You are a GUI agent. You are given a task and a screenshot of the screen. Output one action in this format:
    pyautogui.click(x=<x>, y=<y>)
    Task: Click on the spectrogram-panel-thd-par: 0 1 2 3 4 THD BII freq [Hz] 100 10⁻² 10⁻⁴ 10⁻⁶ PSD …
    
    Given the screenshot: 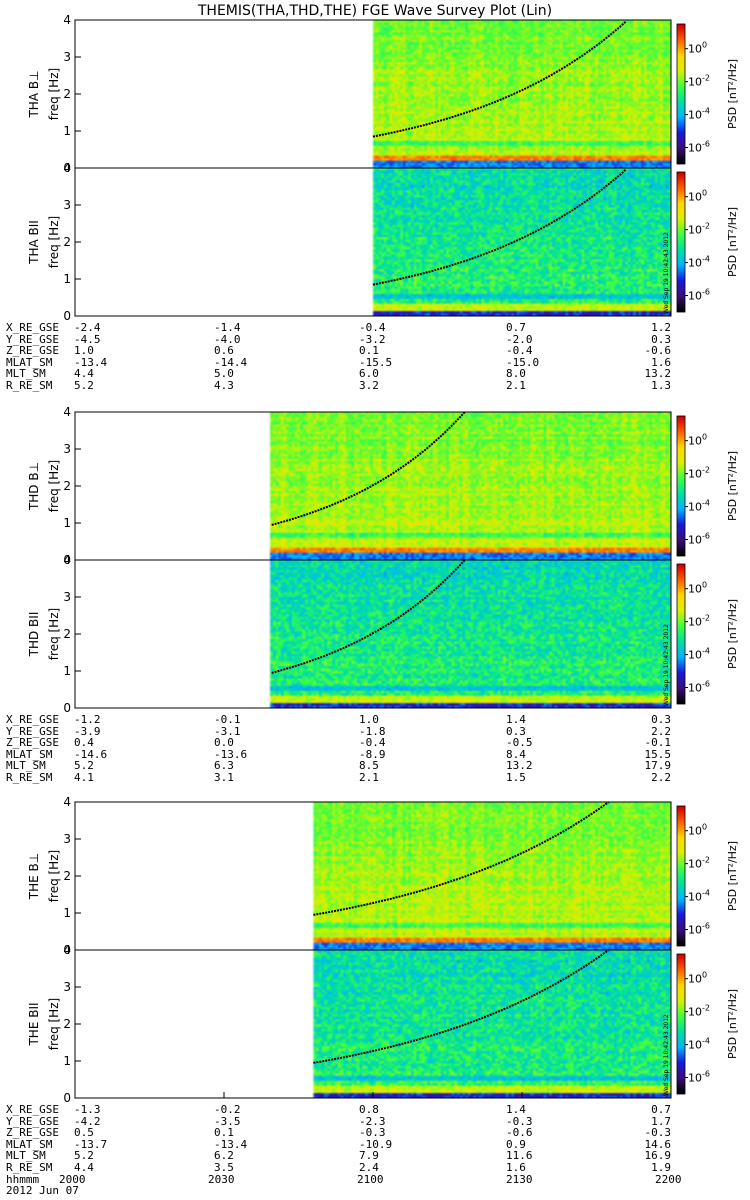 What is the action you would take?
    pyautogui.click(x=383, y=634)
    